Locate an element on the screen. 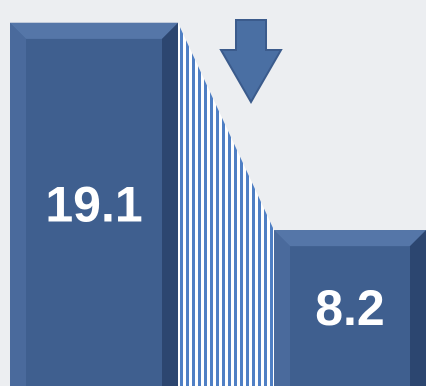 The height and width of the screenshot is (386, 426). bar-label-0: 19.1 is located at coordinates (93, 204).